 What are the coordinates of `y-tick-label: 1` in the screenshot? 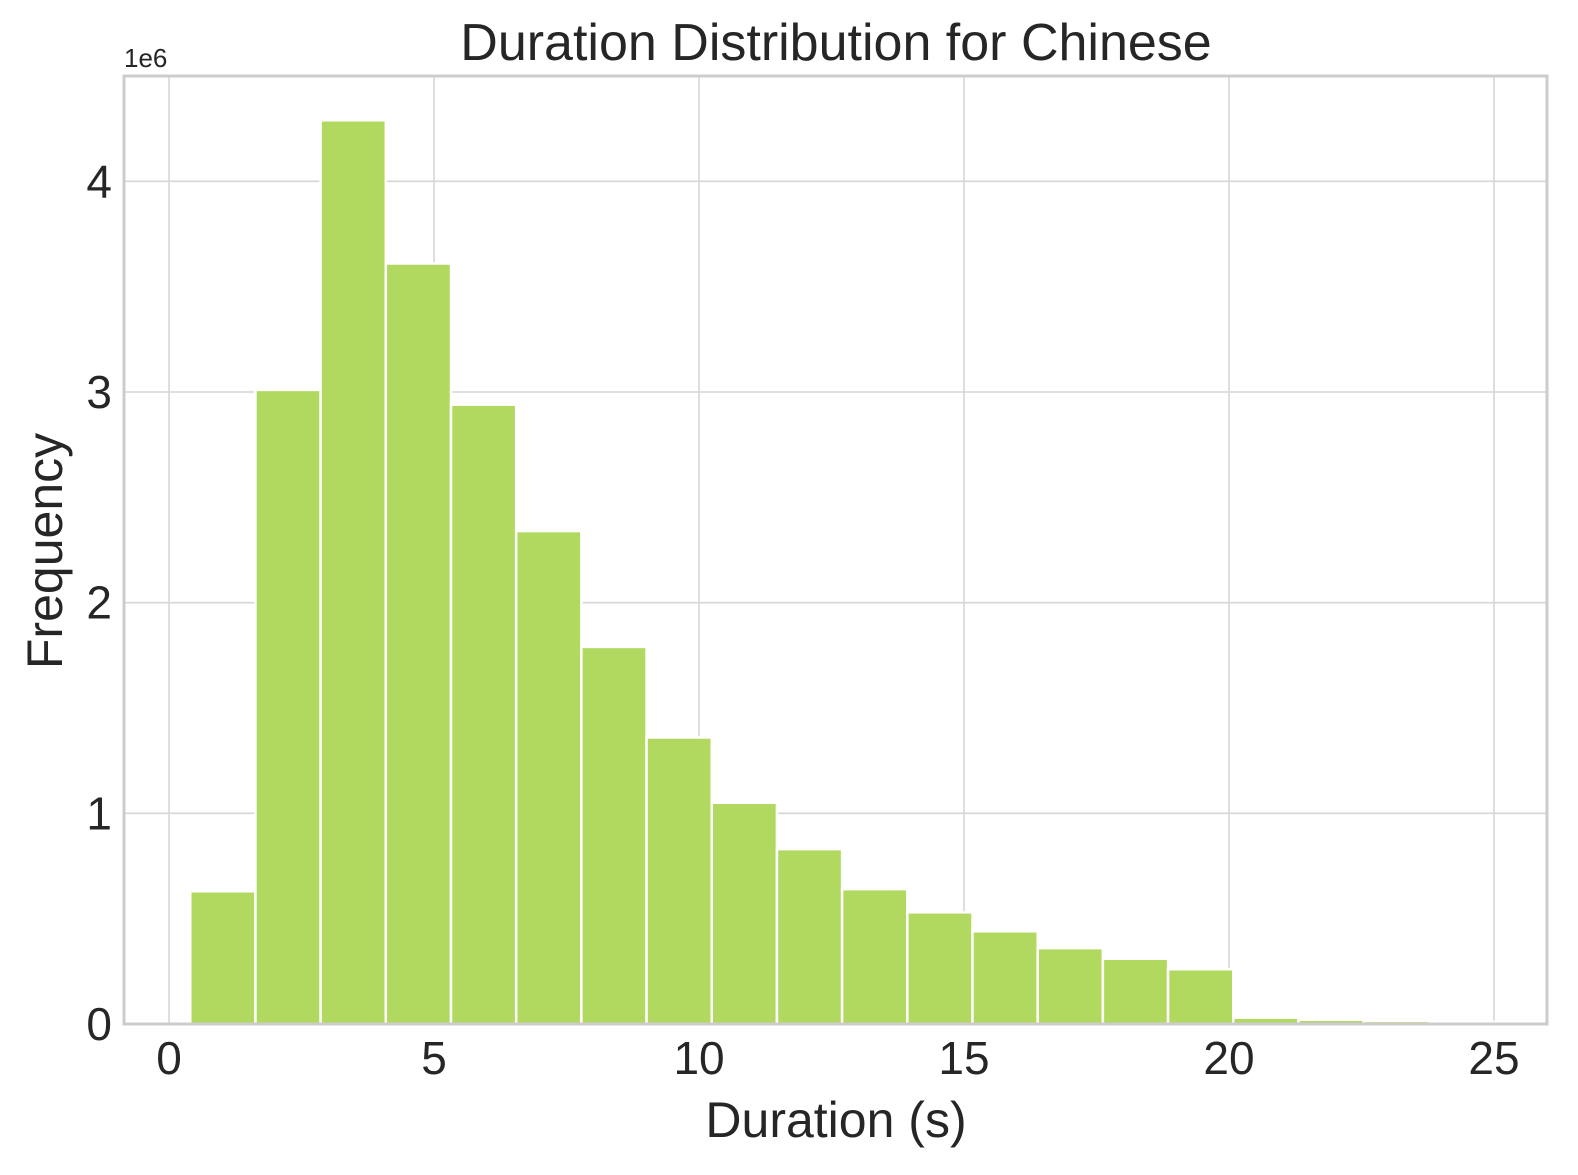 It's located at (99, 813).